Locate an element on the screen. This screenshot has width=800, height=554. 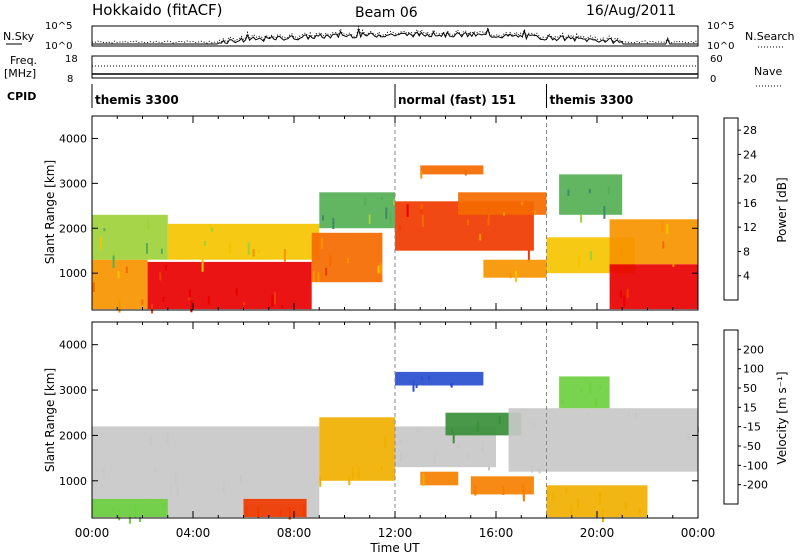
freq-tick-low: 8 is located at coordinates (70, 79).